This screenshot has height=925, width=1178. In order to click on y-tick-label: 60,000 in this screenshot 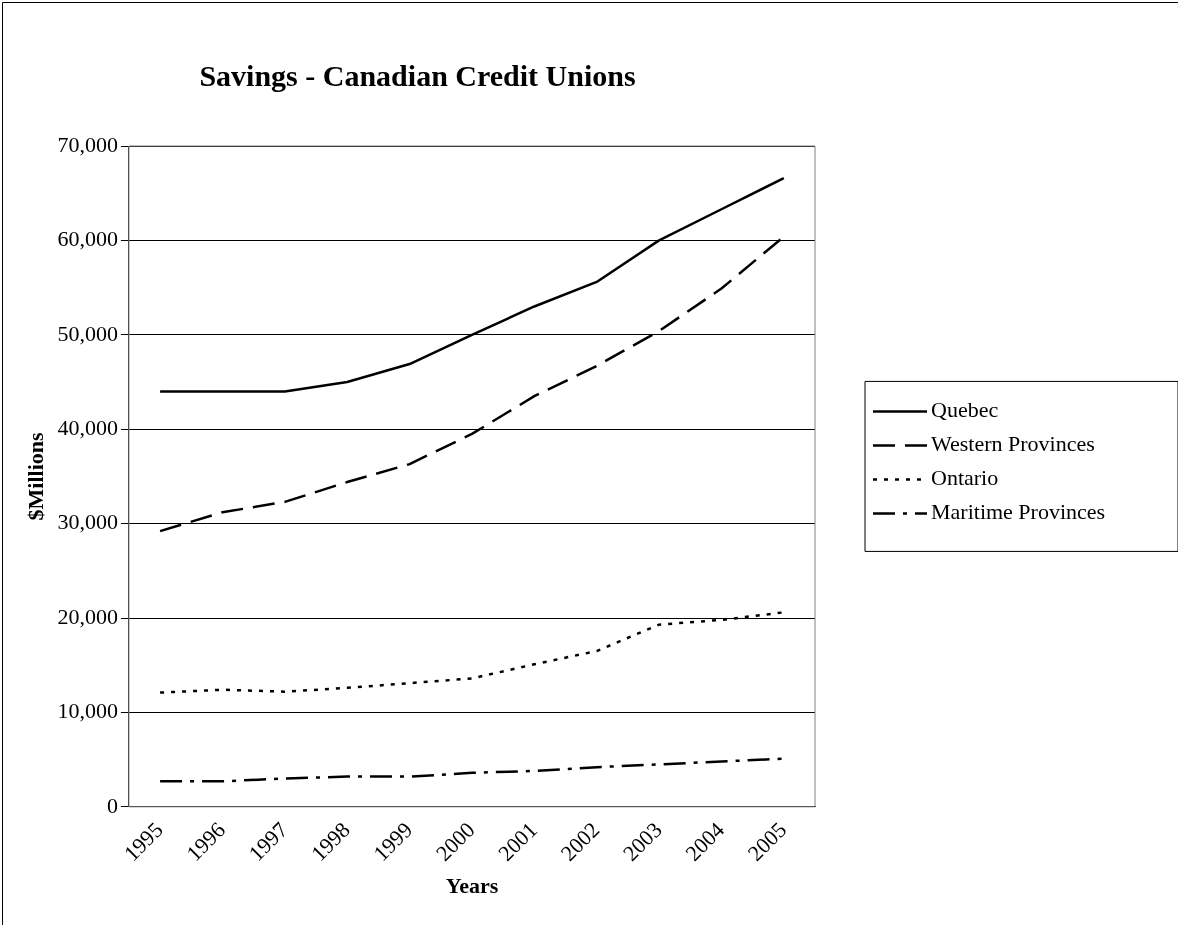, I will do `click(87, 239)`.